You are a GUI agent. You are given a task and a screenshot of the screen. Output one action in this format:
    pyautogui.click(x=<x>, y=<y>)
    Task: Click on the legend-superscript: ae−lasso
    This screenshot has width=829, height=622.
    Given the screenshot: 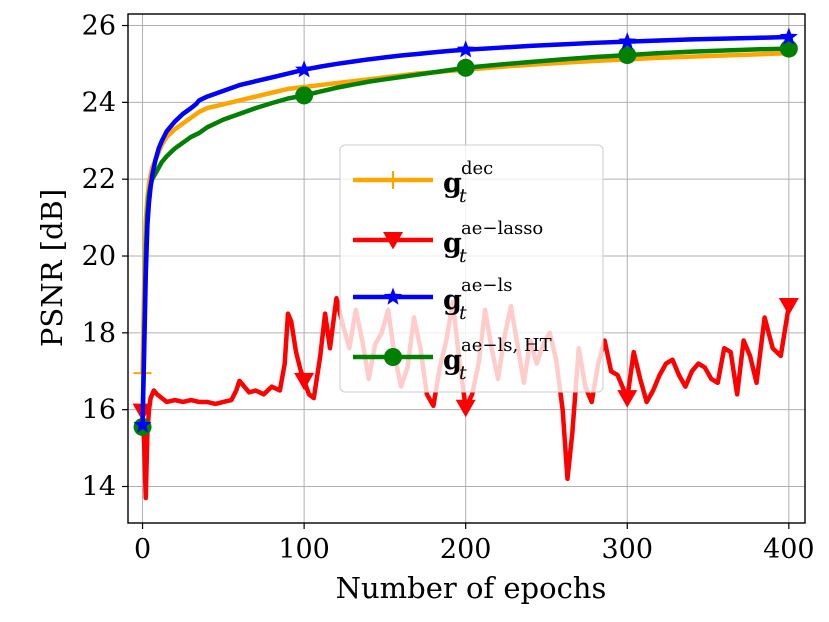 What is the action you would take?
    pyautogui.click(x=502, y=228)
    